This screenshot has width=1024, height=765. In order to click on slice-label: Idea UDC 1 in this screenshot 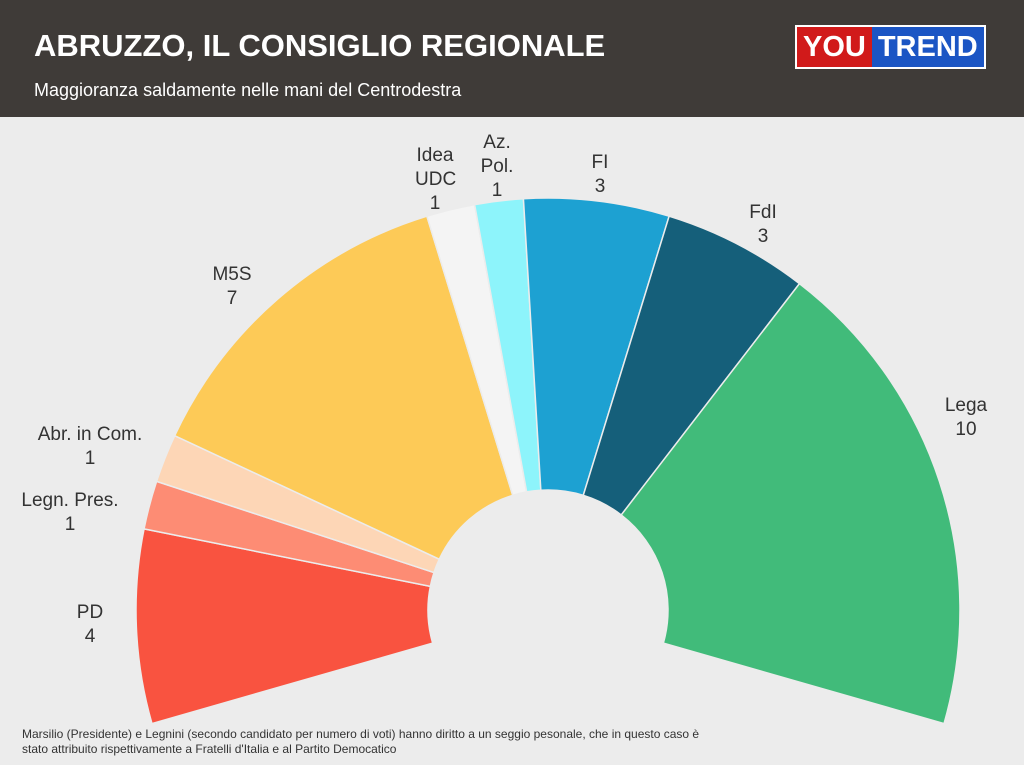, I will do `click(436, 180)`.